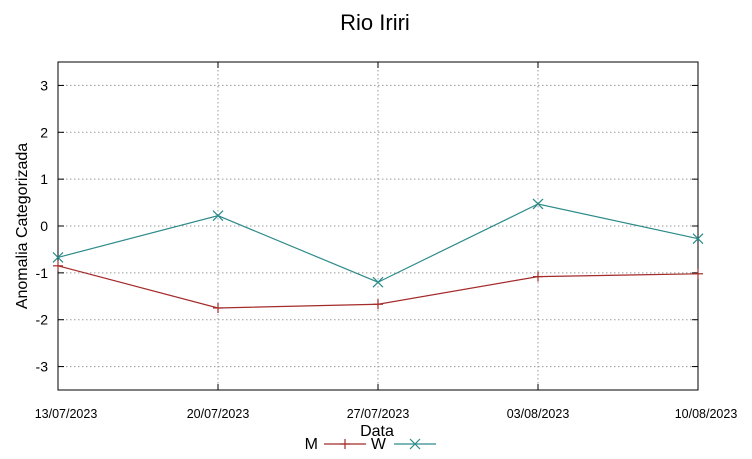 The height and width of the screenshot is (459, 752). Describe the element at coordinates (44, 85) in the screenshot. I see `y-tick-label: 3` at that location.